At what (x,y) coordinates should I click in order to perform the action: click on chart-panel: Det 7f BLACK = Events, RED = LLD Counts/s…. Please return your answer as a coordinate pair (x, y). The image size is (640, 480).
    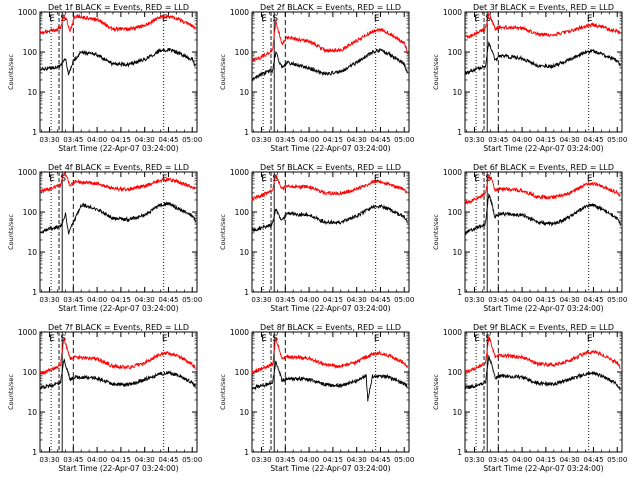
    Looking at the image, I should click on (104, 398).